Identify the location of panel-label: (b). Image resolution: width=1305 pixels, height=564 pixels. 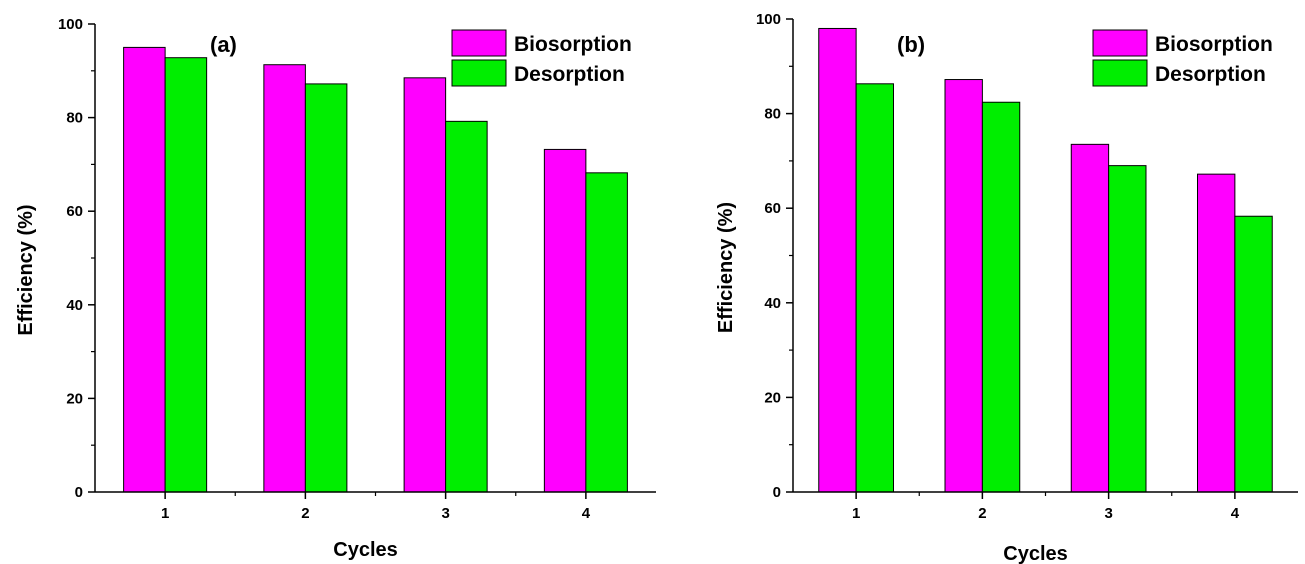
(911, 44).